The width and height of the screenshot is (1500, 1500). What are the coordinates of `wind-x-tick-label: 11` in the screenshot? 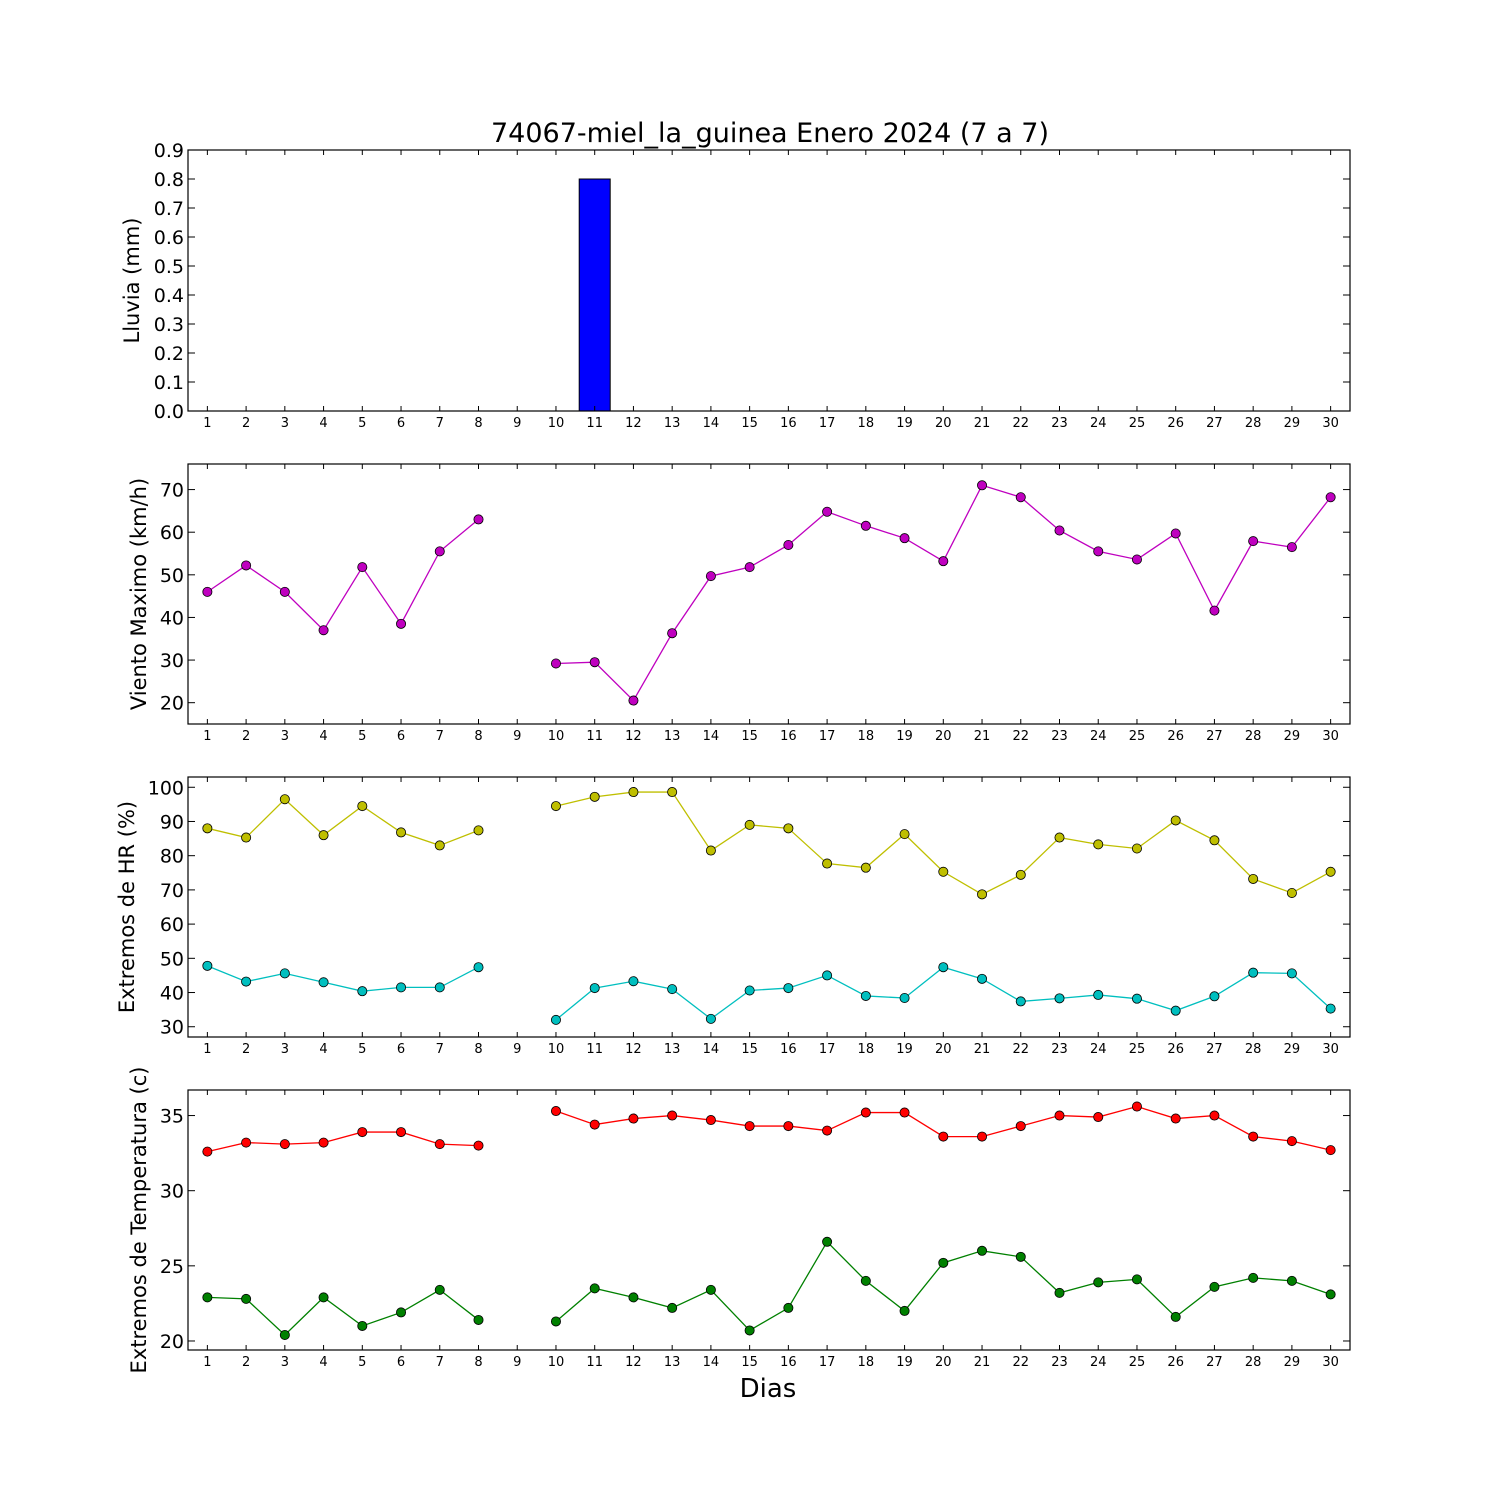 It's located at (594, 736).